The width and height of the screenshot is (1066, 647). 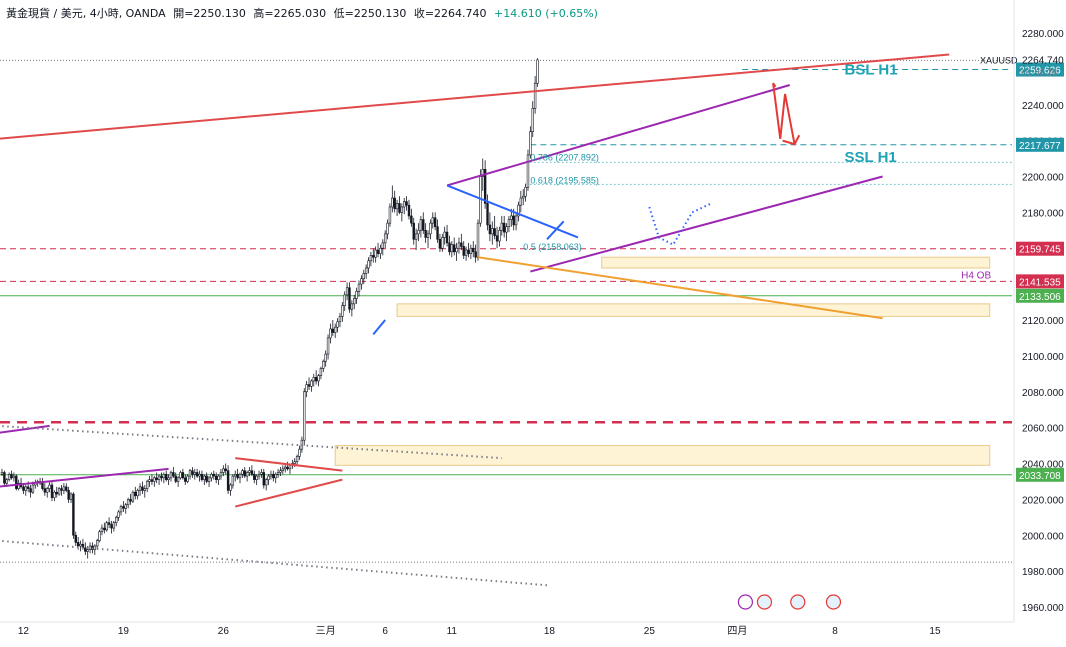 I want to click on change-value: +14.610 (+0.65%), so click(x=546, y=13).